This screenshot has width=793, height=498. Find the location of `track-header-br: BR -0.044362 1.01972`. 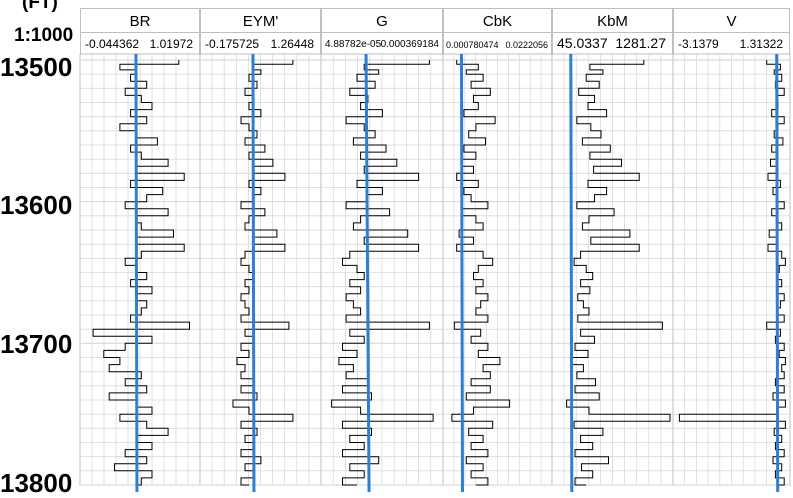

track-header-br: BR -0.044362 1.01972 is located at coordinates (140, 31).